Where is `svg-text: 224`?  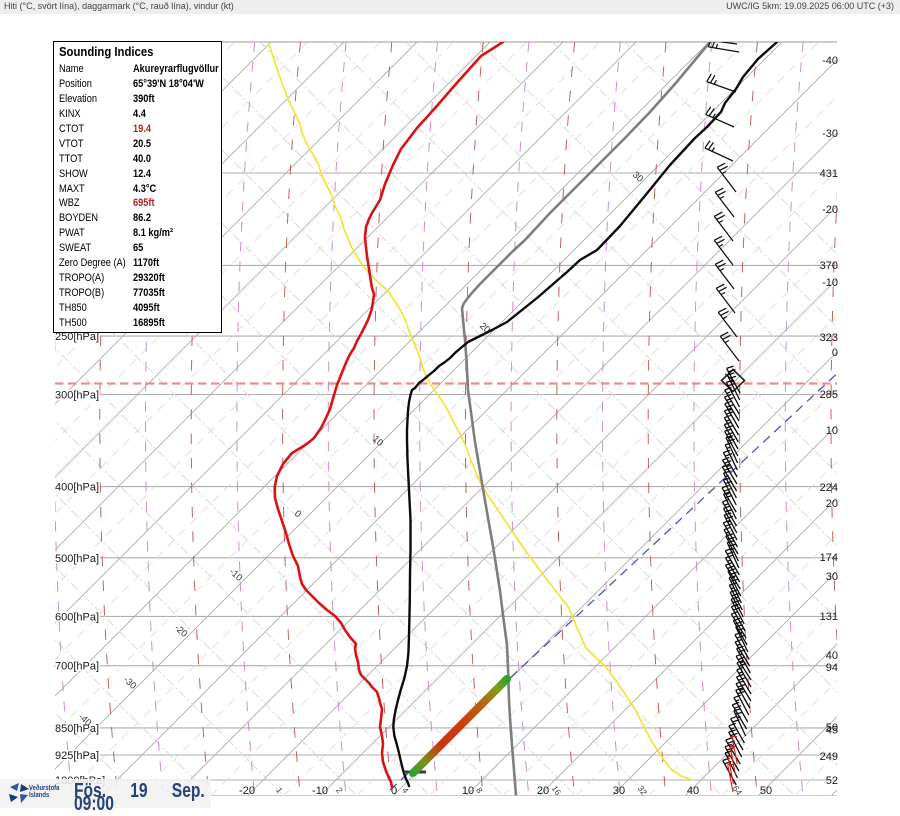
svg-text: 224 is located at coordinates (829, 488).